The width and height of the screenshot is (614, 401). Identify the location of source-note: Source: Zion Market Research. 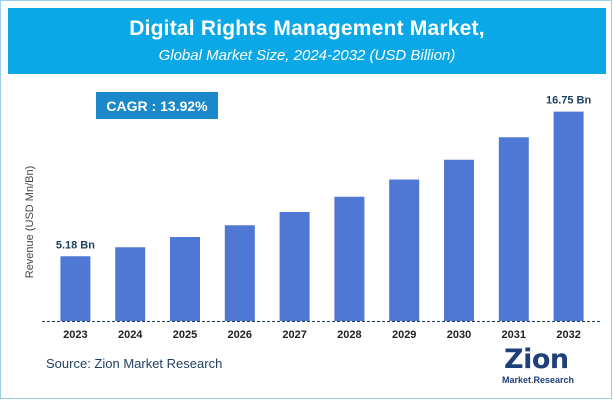
(134, 363).